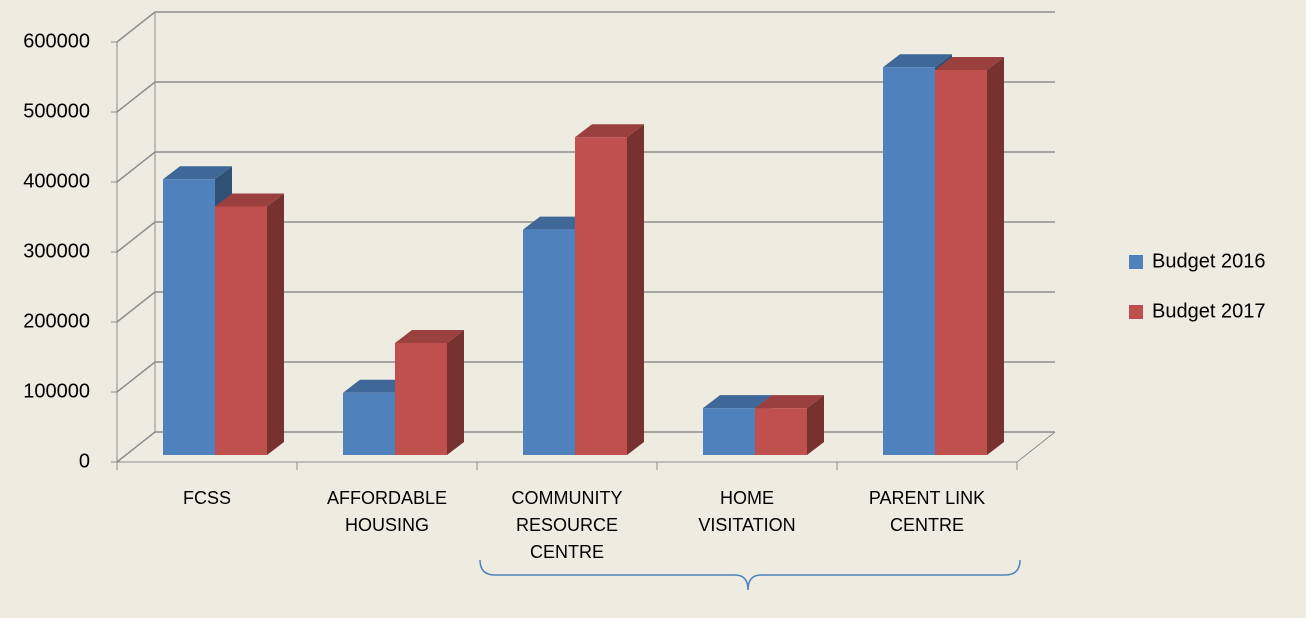  I want to click on y-tick-label: 200000, so click(56, 321).